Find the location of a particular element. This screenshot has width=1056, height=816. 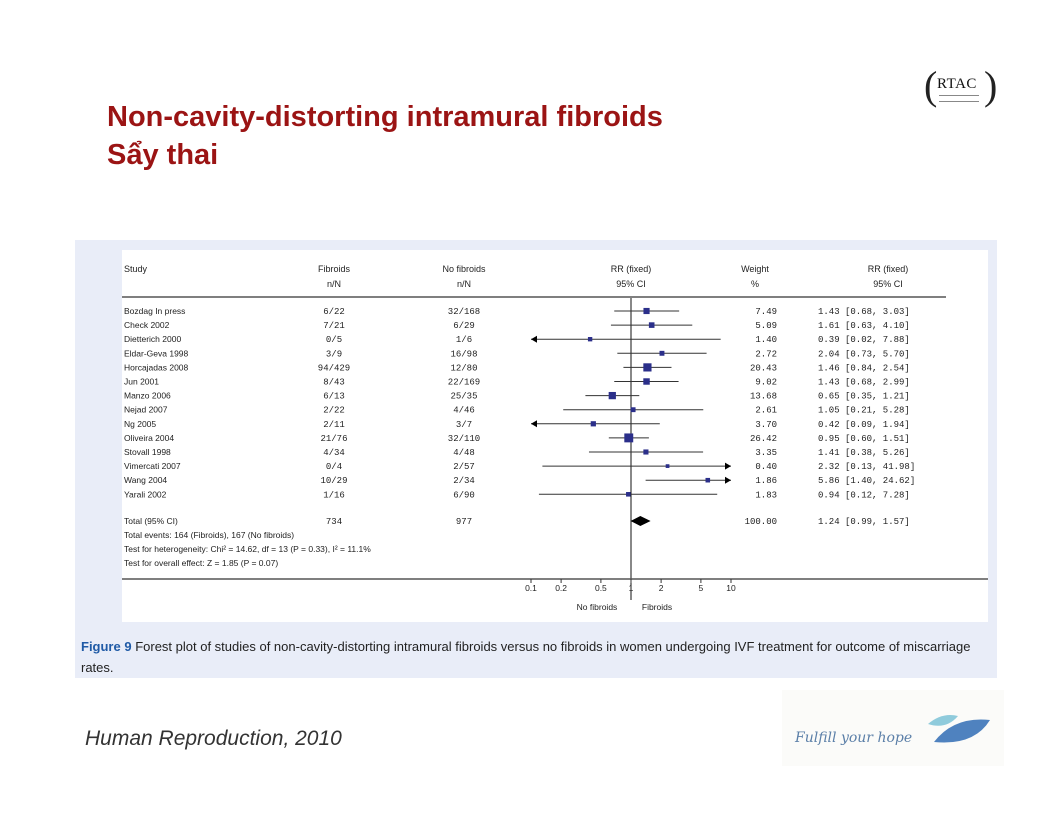

caption-label: Figure 9 is located at coordinates (106, 646).